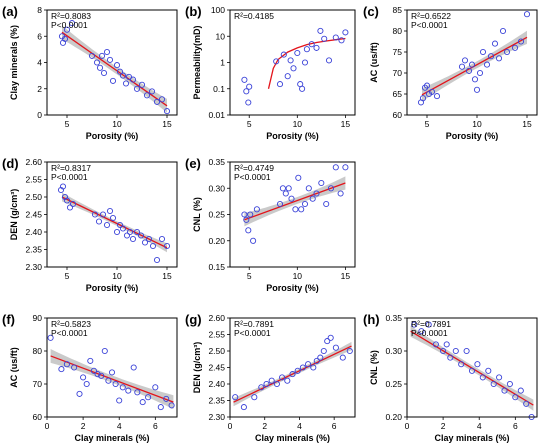 The width and height of the screenshot is (550, 444). Describe the element at coordinates (71, 324) in the screenshot. I see `stat-text: R²=0.5823` at that location.